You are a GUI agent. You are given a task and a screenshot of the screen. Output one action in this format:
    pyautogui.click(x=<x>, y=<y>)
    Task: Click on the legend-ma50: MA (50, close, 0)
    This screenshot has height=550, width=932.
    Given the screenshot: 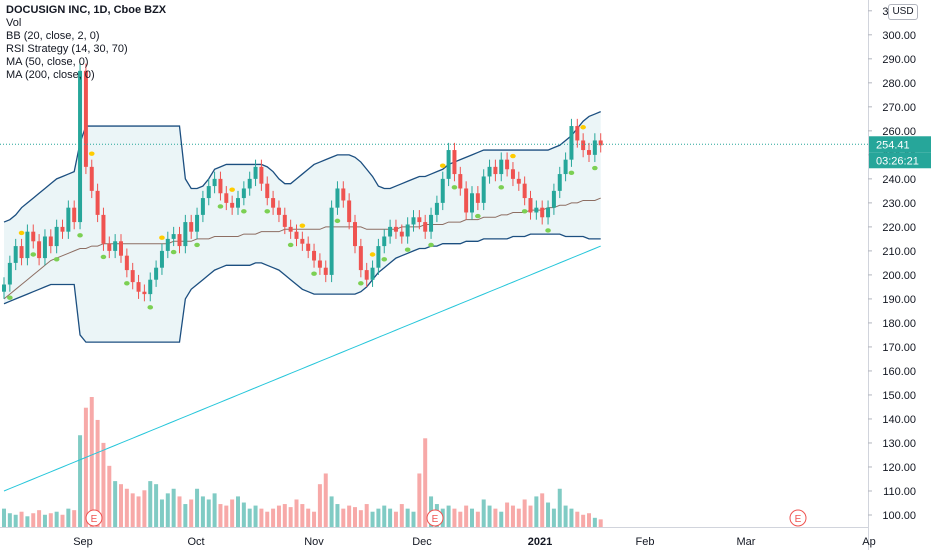 What is the action you would take?
    pyautogui.click(x=47, y=62)
    